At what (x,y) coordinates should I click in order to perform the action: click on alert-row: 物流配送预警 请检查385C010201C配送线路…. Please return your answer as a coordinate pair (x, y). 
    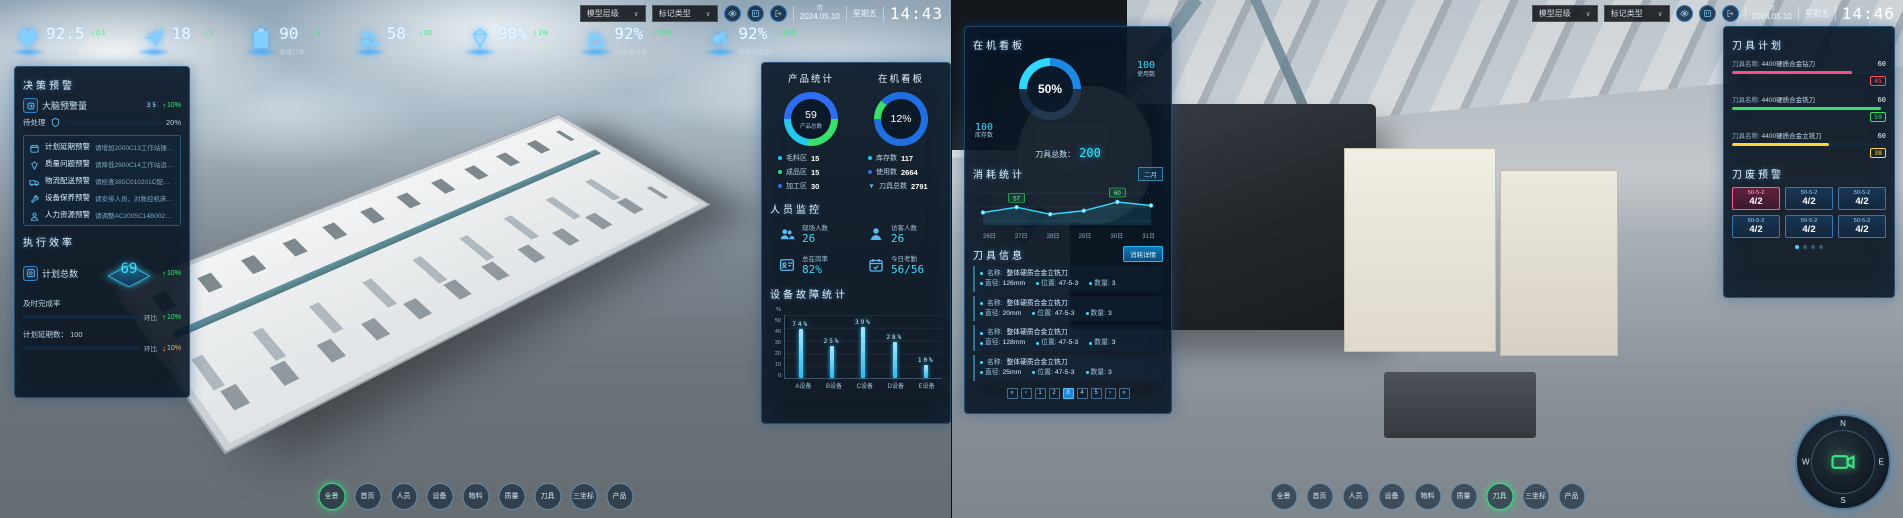
    Looking at the image, I should click on (102, 180).